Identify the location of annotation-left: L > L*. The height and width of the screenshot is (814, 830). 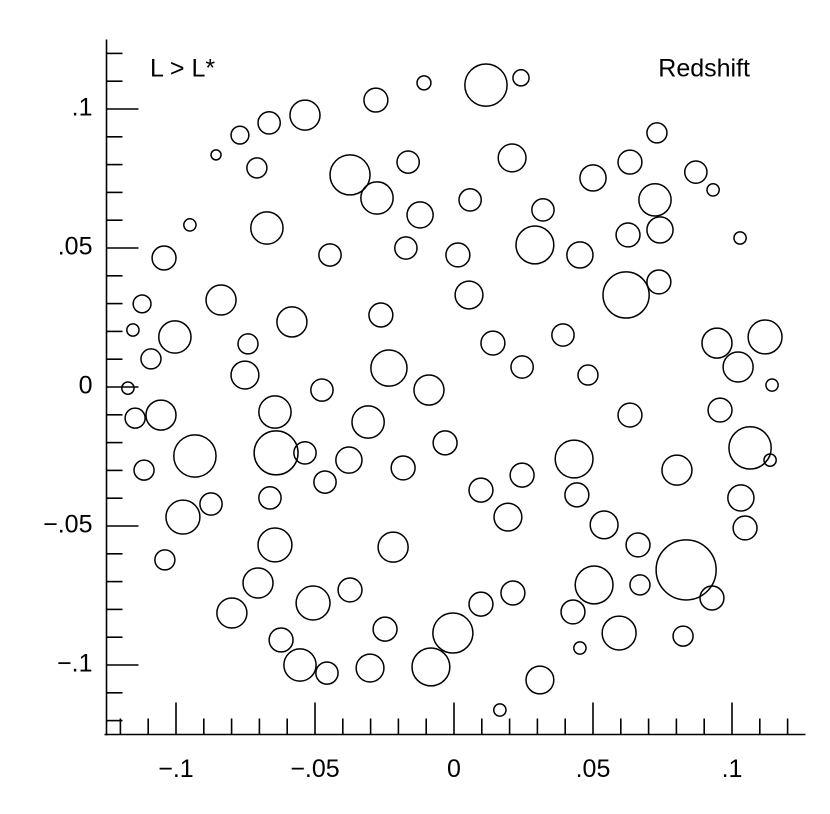
(182, 69).